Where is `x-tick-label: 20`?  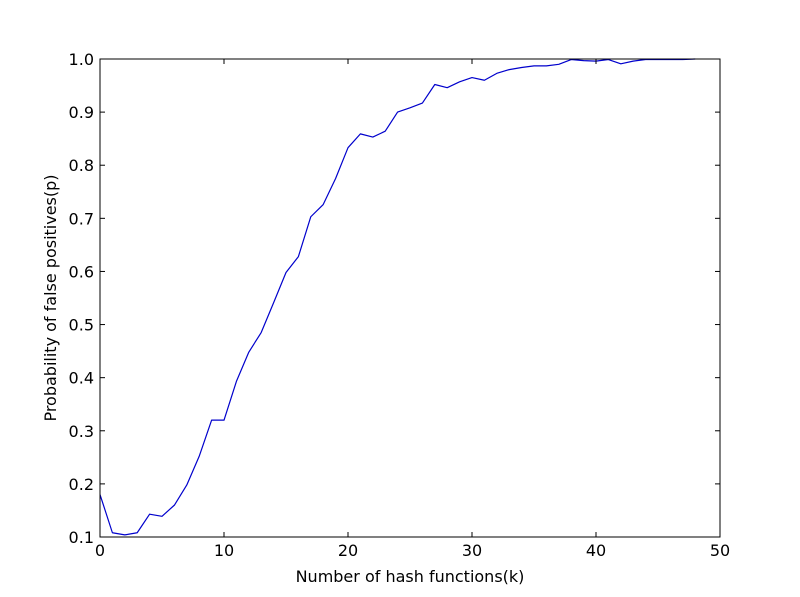 x-tick-label: 20 is located at coordinates (348, 550).